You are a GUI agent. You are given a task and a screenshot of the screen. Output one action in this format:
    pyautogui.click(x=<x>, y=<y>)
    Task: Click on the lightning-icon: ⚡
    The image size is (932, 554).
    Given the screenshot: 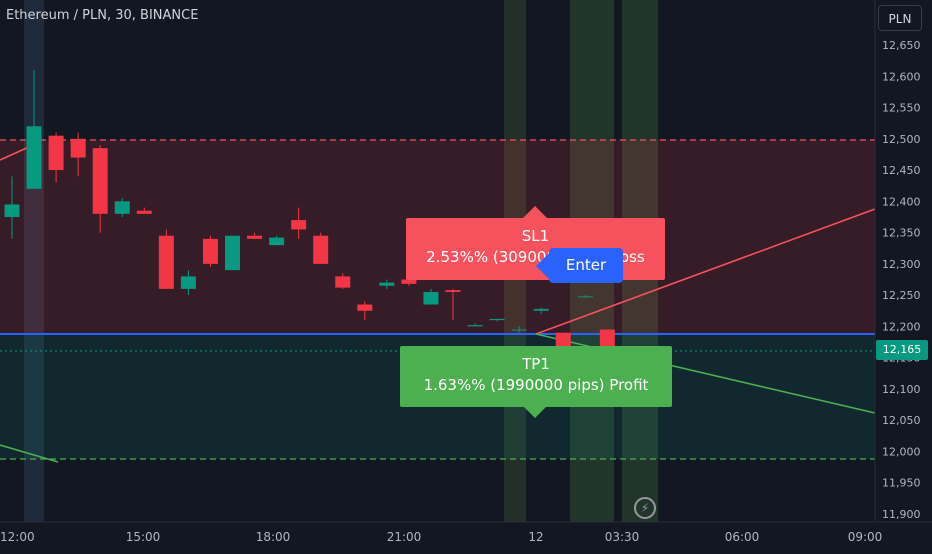 What is the action you would take?
    pyautogui.click(x=645, y=508)
    